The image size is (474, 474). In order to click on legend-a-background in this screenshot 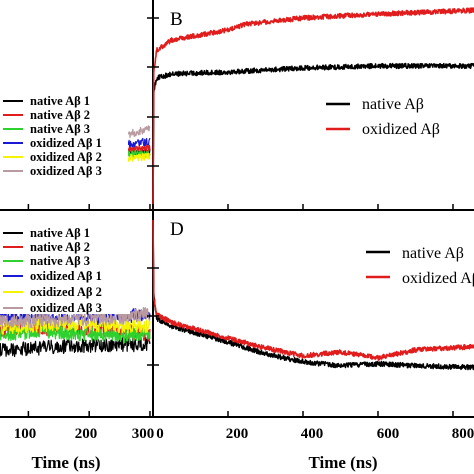, I will do `click(64, 137)`.